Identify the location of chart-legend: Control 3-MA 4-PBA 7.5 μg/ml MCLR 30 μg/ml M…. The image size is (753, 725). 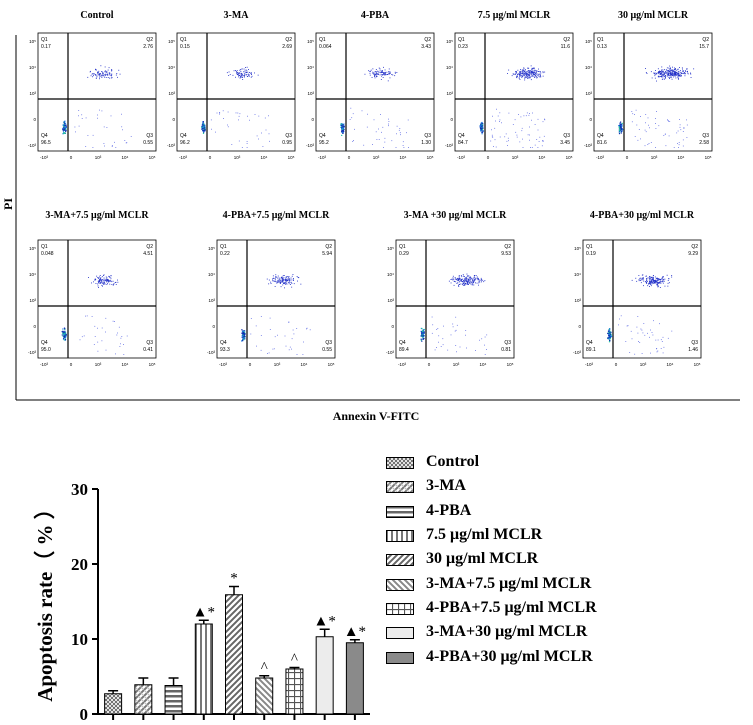
(491, 559).